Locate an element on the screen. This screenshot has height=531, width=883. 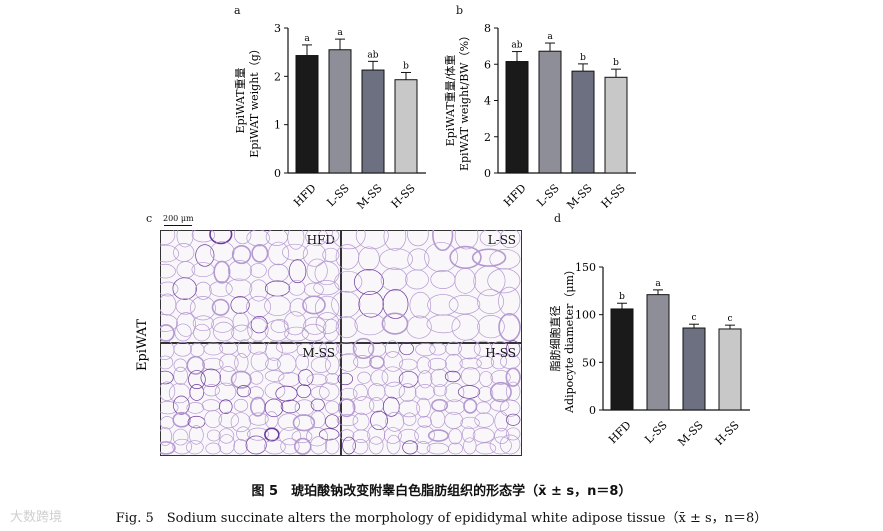
row-label-epiwat: EpiWAT is located at coordinates (142, 345).